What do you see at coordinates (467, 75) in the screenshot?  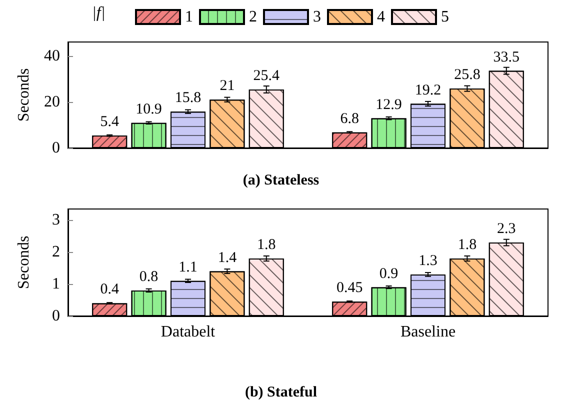 I see `data-label: 25.8` at bounding box center [467, 75].